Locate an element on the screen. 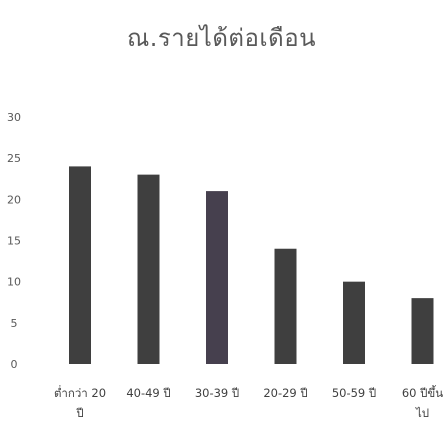 This screenshot has height=429, width=443. x-tick-label: 50-59 ปี is located at coordinates (354, 393).